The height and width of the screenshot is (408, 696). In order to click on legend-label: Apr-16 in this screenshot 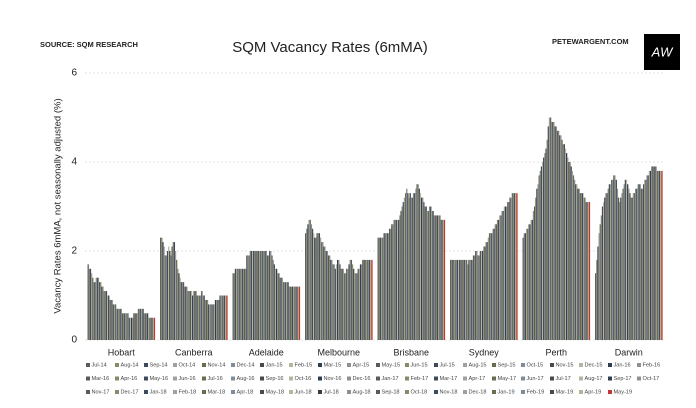, I will do `click(129, 379)`.